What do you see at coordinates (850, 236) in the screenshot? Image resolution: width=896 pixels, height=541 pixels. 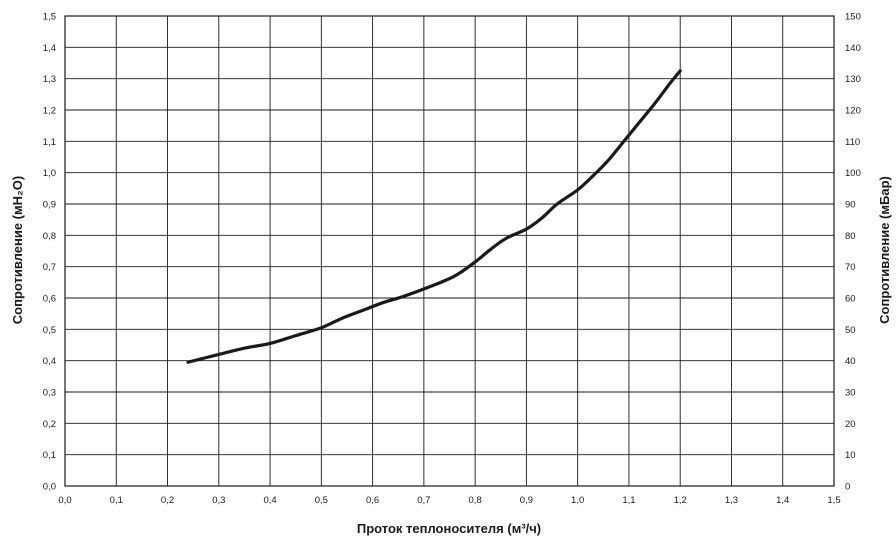 I see `y-right-tick-label: 80` at bounding box center [850, 236].